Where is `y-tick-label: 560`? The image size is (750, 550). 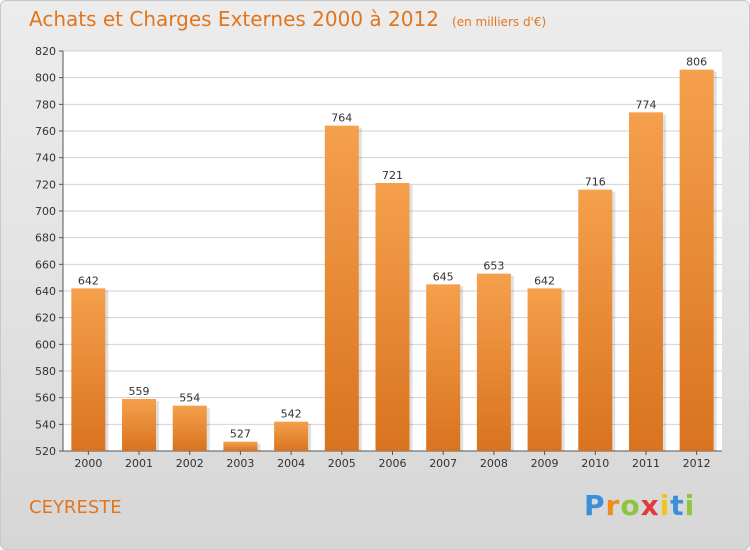
y-tick-label: 560 is located at coordinates (45, 398).